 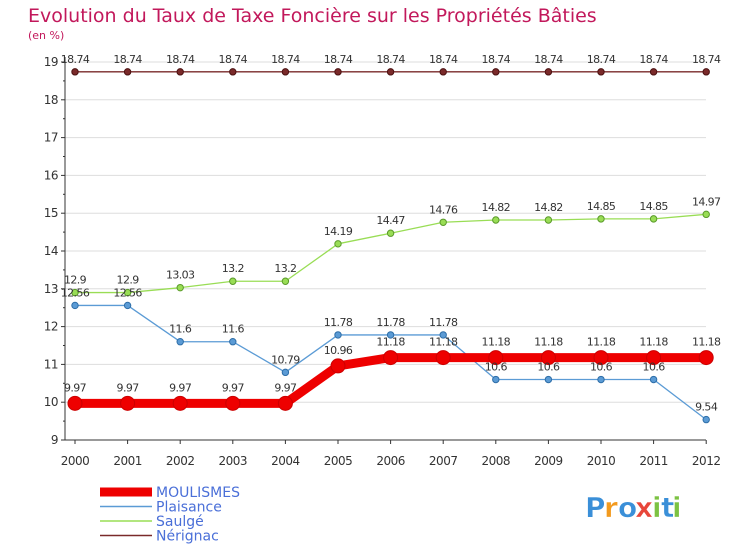 I want to click on y-tick-label: 18, so click(x=51, y=100).